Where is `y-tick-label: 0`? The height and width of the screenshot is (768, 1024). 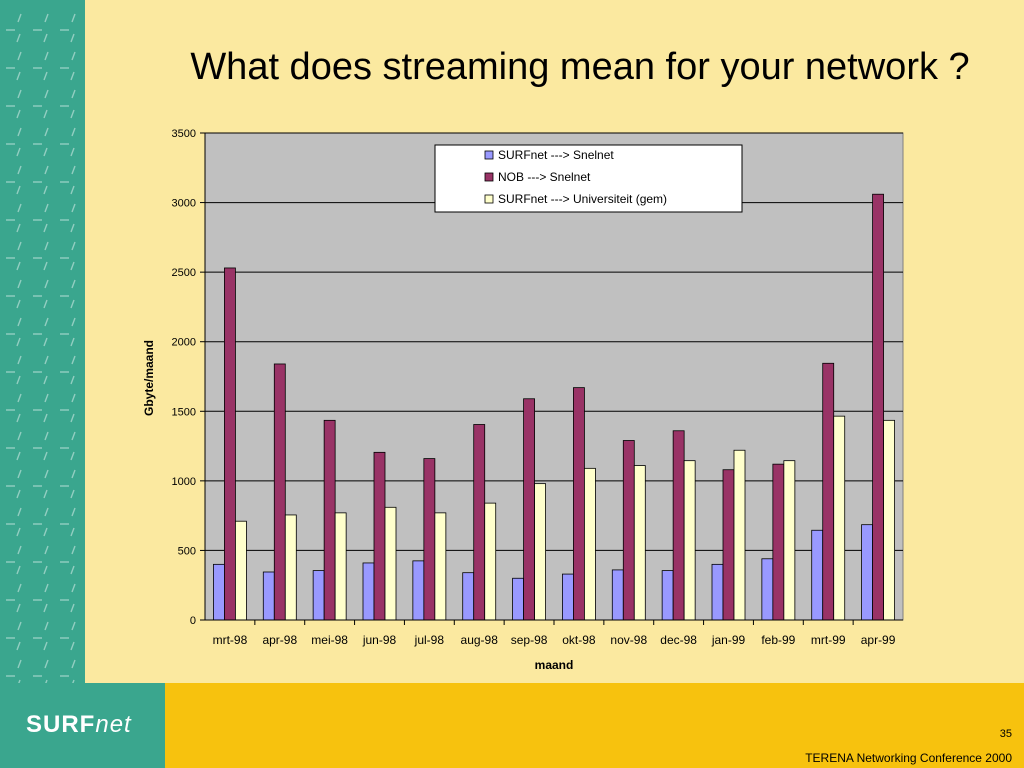
y-tick-label: 0 is located at coordinates (193, 621).